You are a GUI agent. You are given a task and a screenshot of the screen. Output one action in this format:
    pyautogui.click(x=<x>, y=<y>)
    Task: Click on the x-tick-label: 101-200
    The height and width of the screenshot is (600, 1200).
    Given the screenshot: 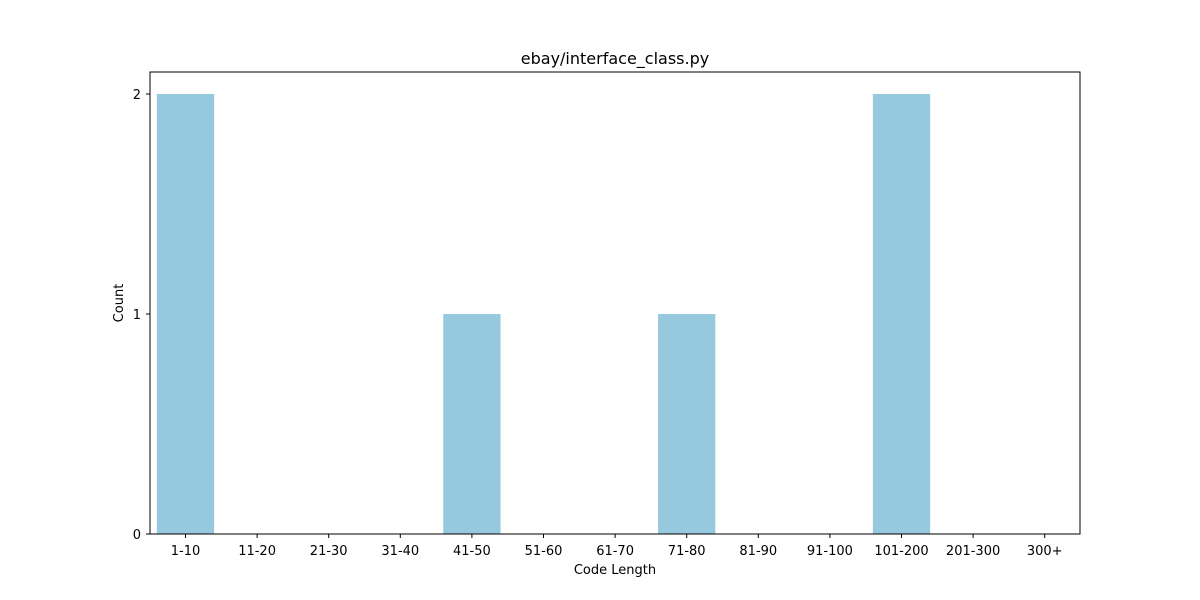 What is the action you would take?
    pyautogui.click(x=901, y=551)
    